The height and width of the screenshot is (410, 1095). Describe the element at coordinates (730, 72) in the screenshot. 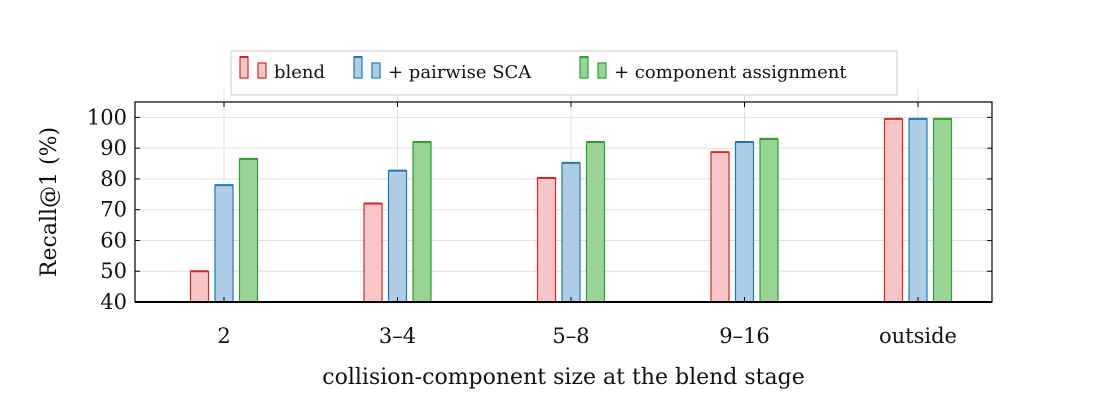

I see `legend-label: + component assignment` at that location.